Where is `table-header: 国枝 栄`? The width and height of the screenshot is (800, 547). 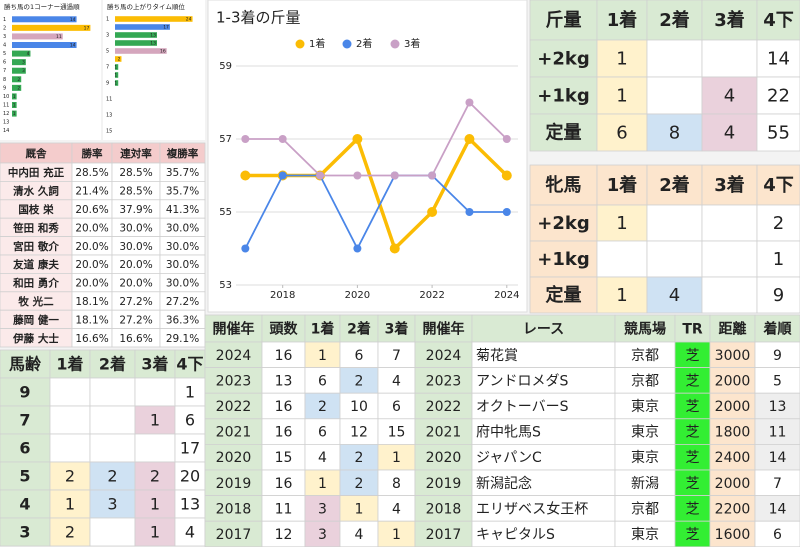 table-header: 国枝 栄 is located at coordinates (36, 209).